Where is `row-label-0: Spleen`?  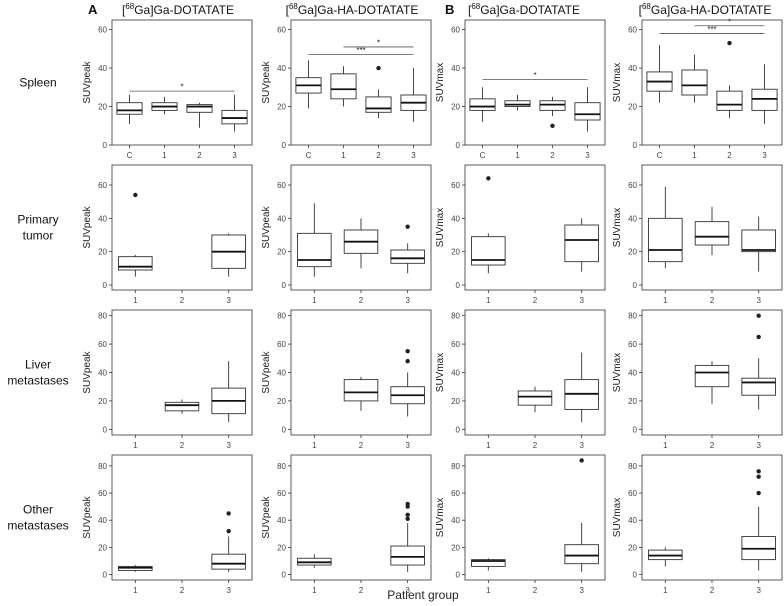 row-label-0: Spleen is located at coordinates (37, 83).